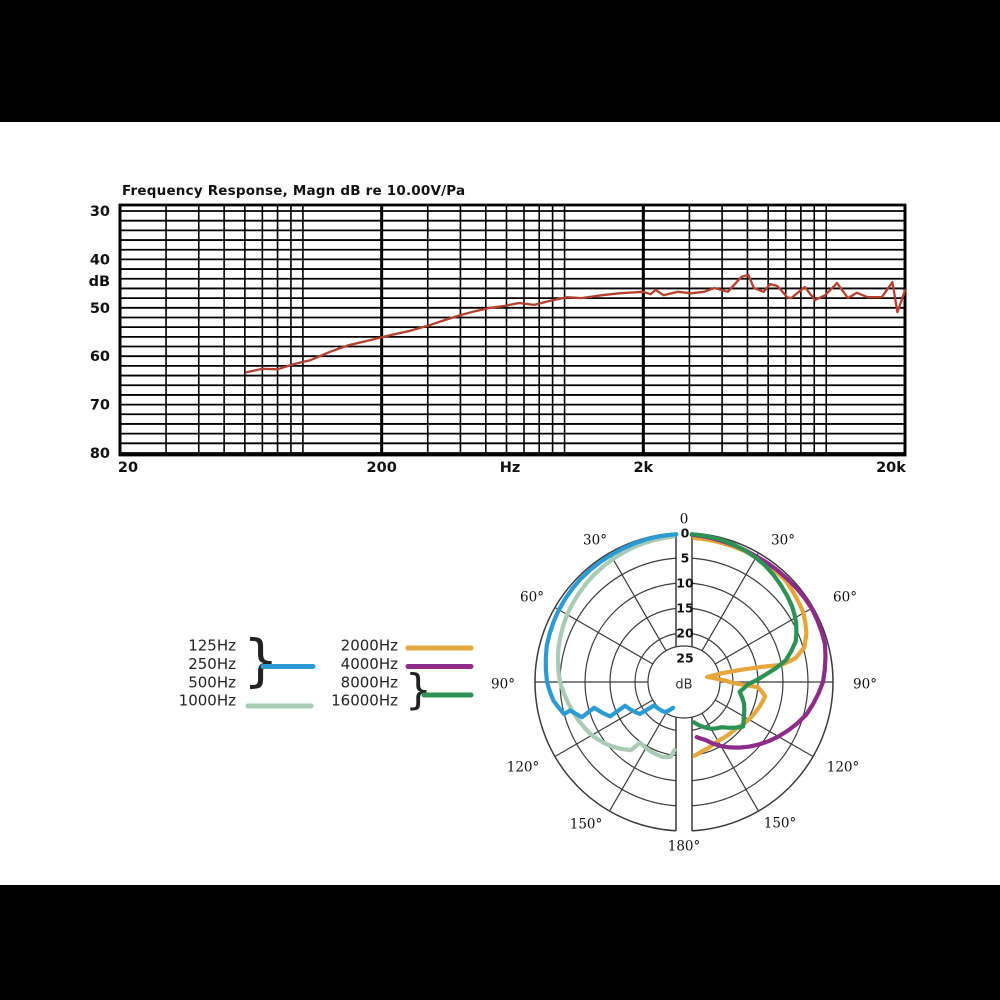 This screenshot has width=1000, height=1000. I want to click on y-axis-tick-label: 60, so click(100, 357).